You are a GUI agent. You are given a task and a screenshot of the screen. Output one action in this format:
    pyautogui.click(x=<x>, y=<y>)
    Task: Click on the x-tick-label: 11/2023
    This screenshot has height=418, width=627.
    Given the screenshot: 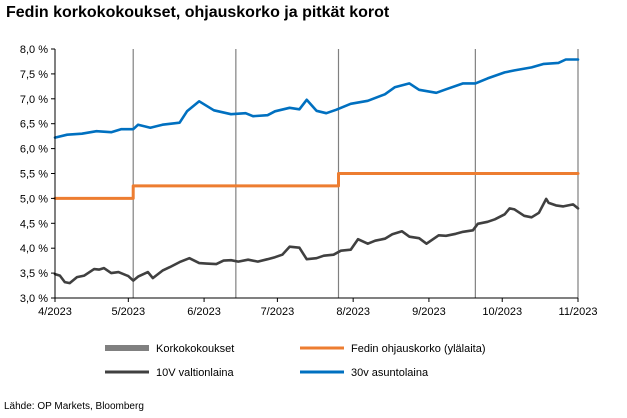 What is the action you would take?
    pyautogui.click(x=578, y=312)
    